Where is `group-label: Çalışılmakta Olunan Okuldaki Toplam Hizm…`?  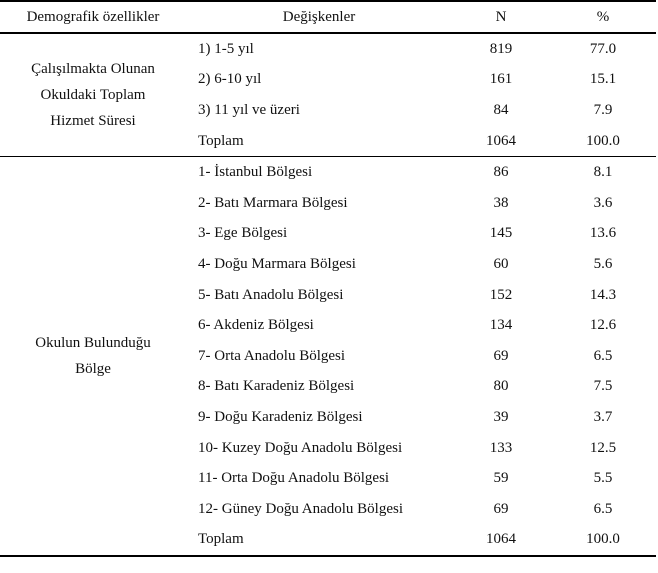 group-label: Çalışılmakta Olunan Okuldaki Toplam Hizm… is located at coordinates (93, 95).